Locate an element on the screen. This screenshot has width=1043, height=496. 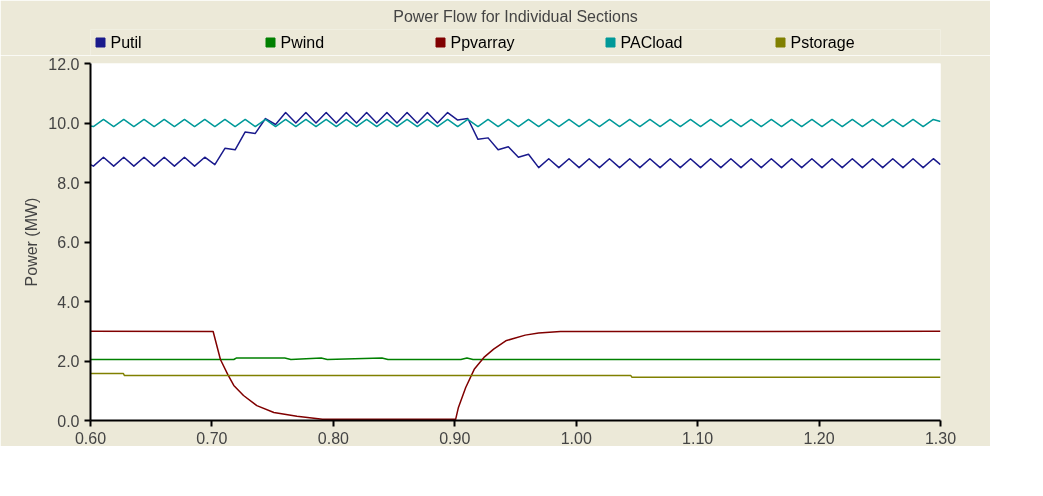
y-tick-label: 2.0 is located at coordinates (68, 361).